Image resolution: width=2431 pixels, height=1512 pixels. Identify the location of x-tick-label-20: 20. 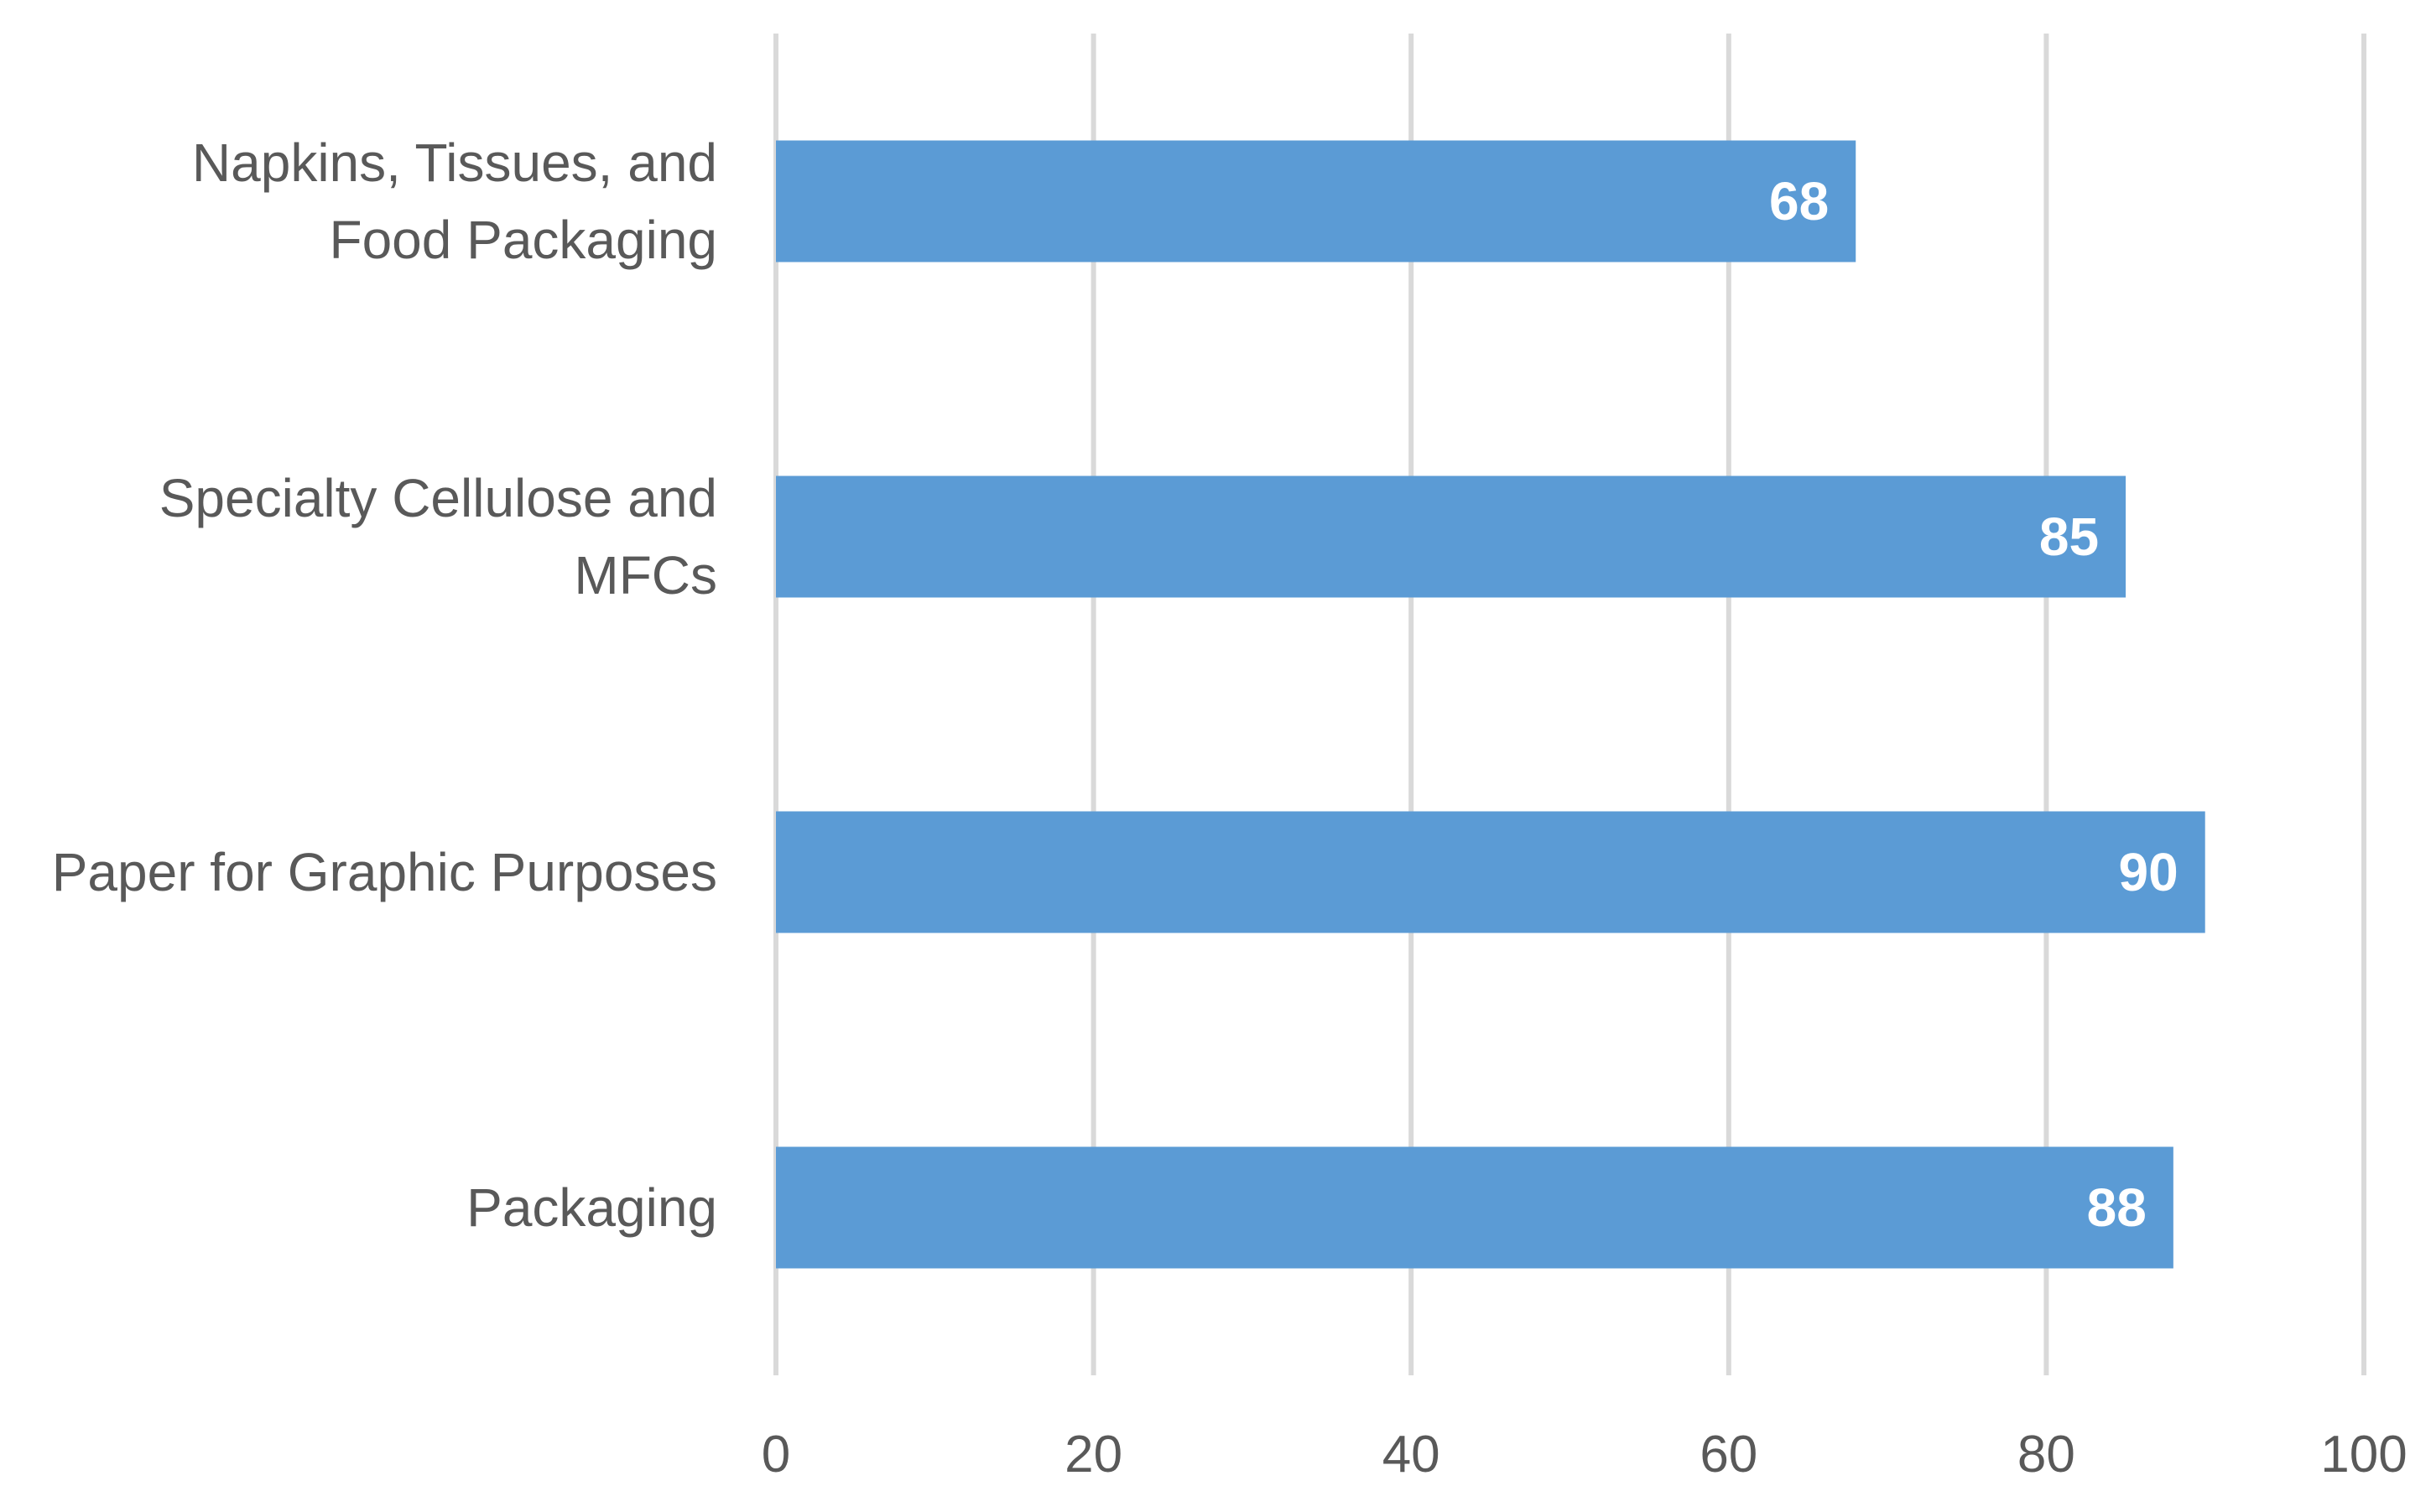
(1093, 1454).